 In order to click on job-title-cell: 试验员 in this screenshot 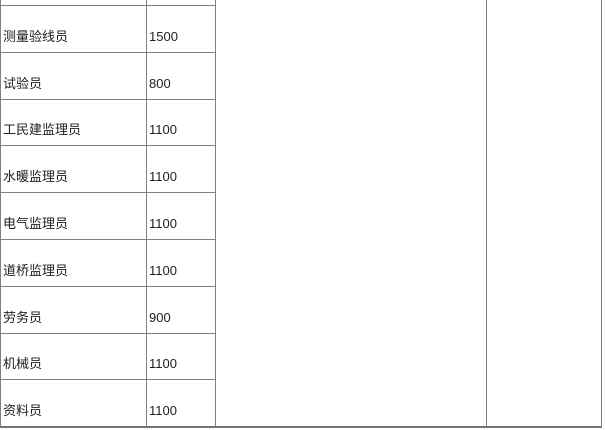, I will do `click(73, 75)`.